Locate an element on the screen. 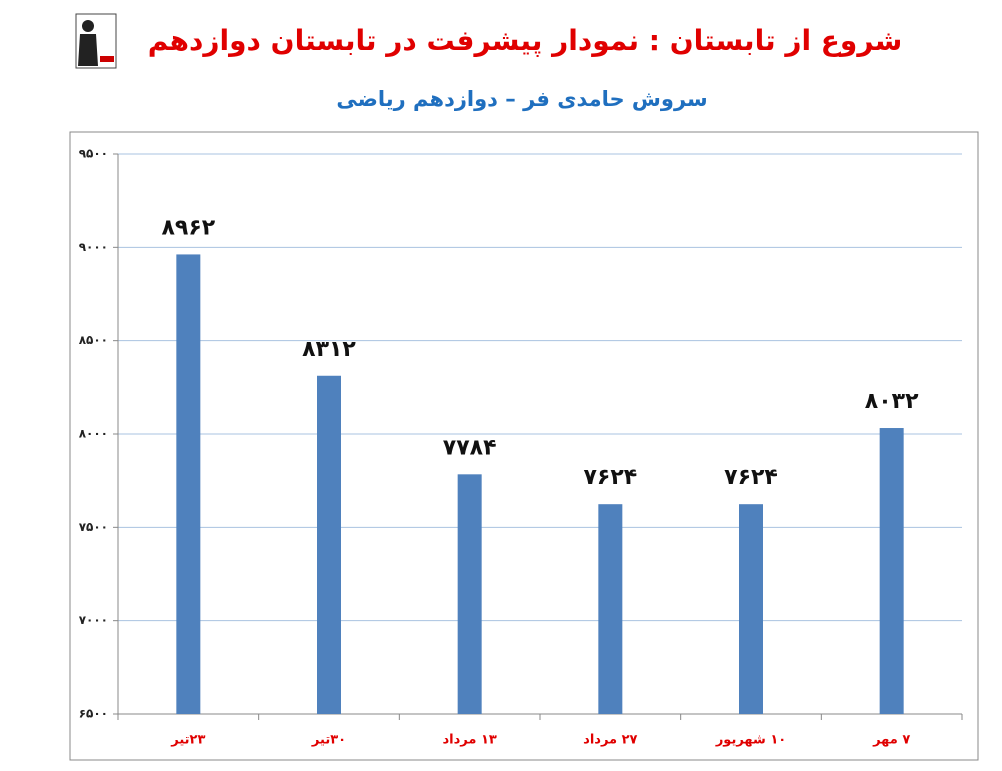 This screenshot has width=1002, height=771. x-tick-label: ۲۳تیر is located at coordinates (187, 740).